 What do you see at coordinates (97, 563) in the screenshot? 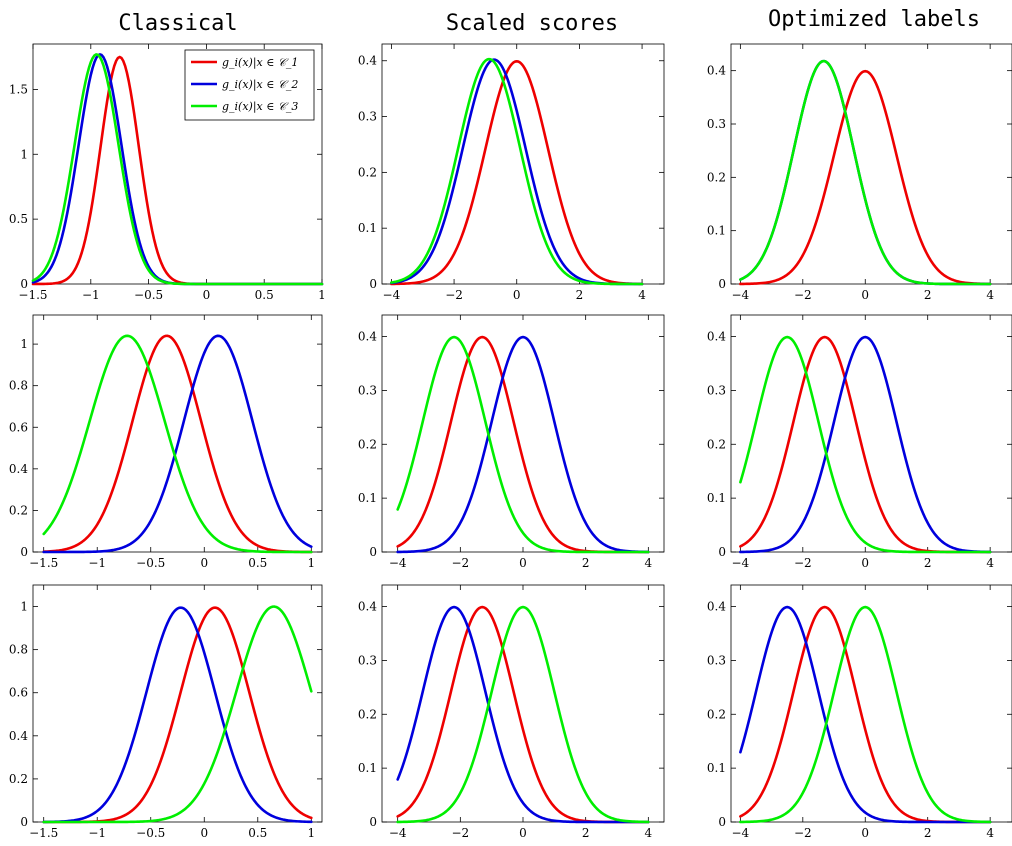
I see `x-tick-label: −1` at bounding box center [97, 563].